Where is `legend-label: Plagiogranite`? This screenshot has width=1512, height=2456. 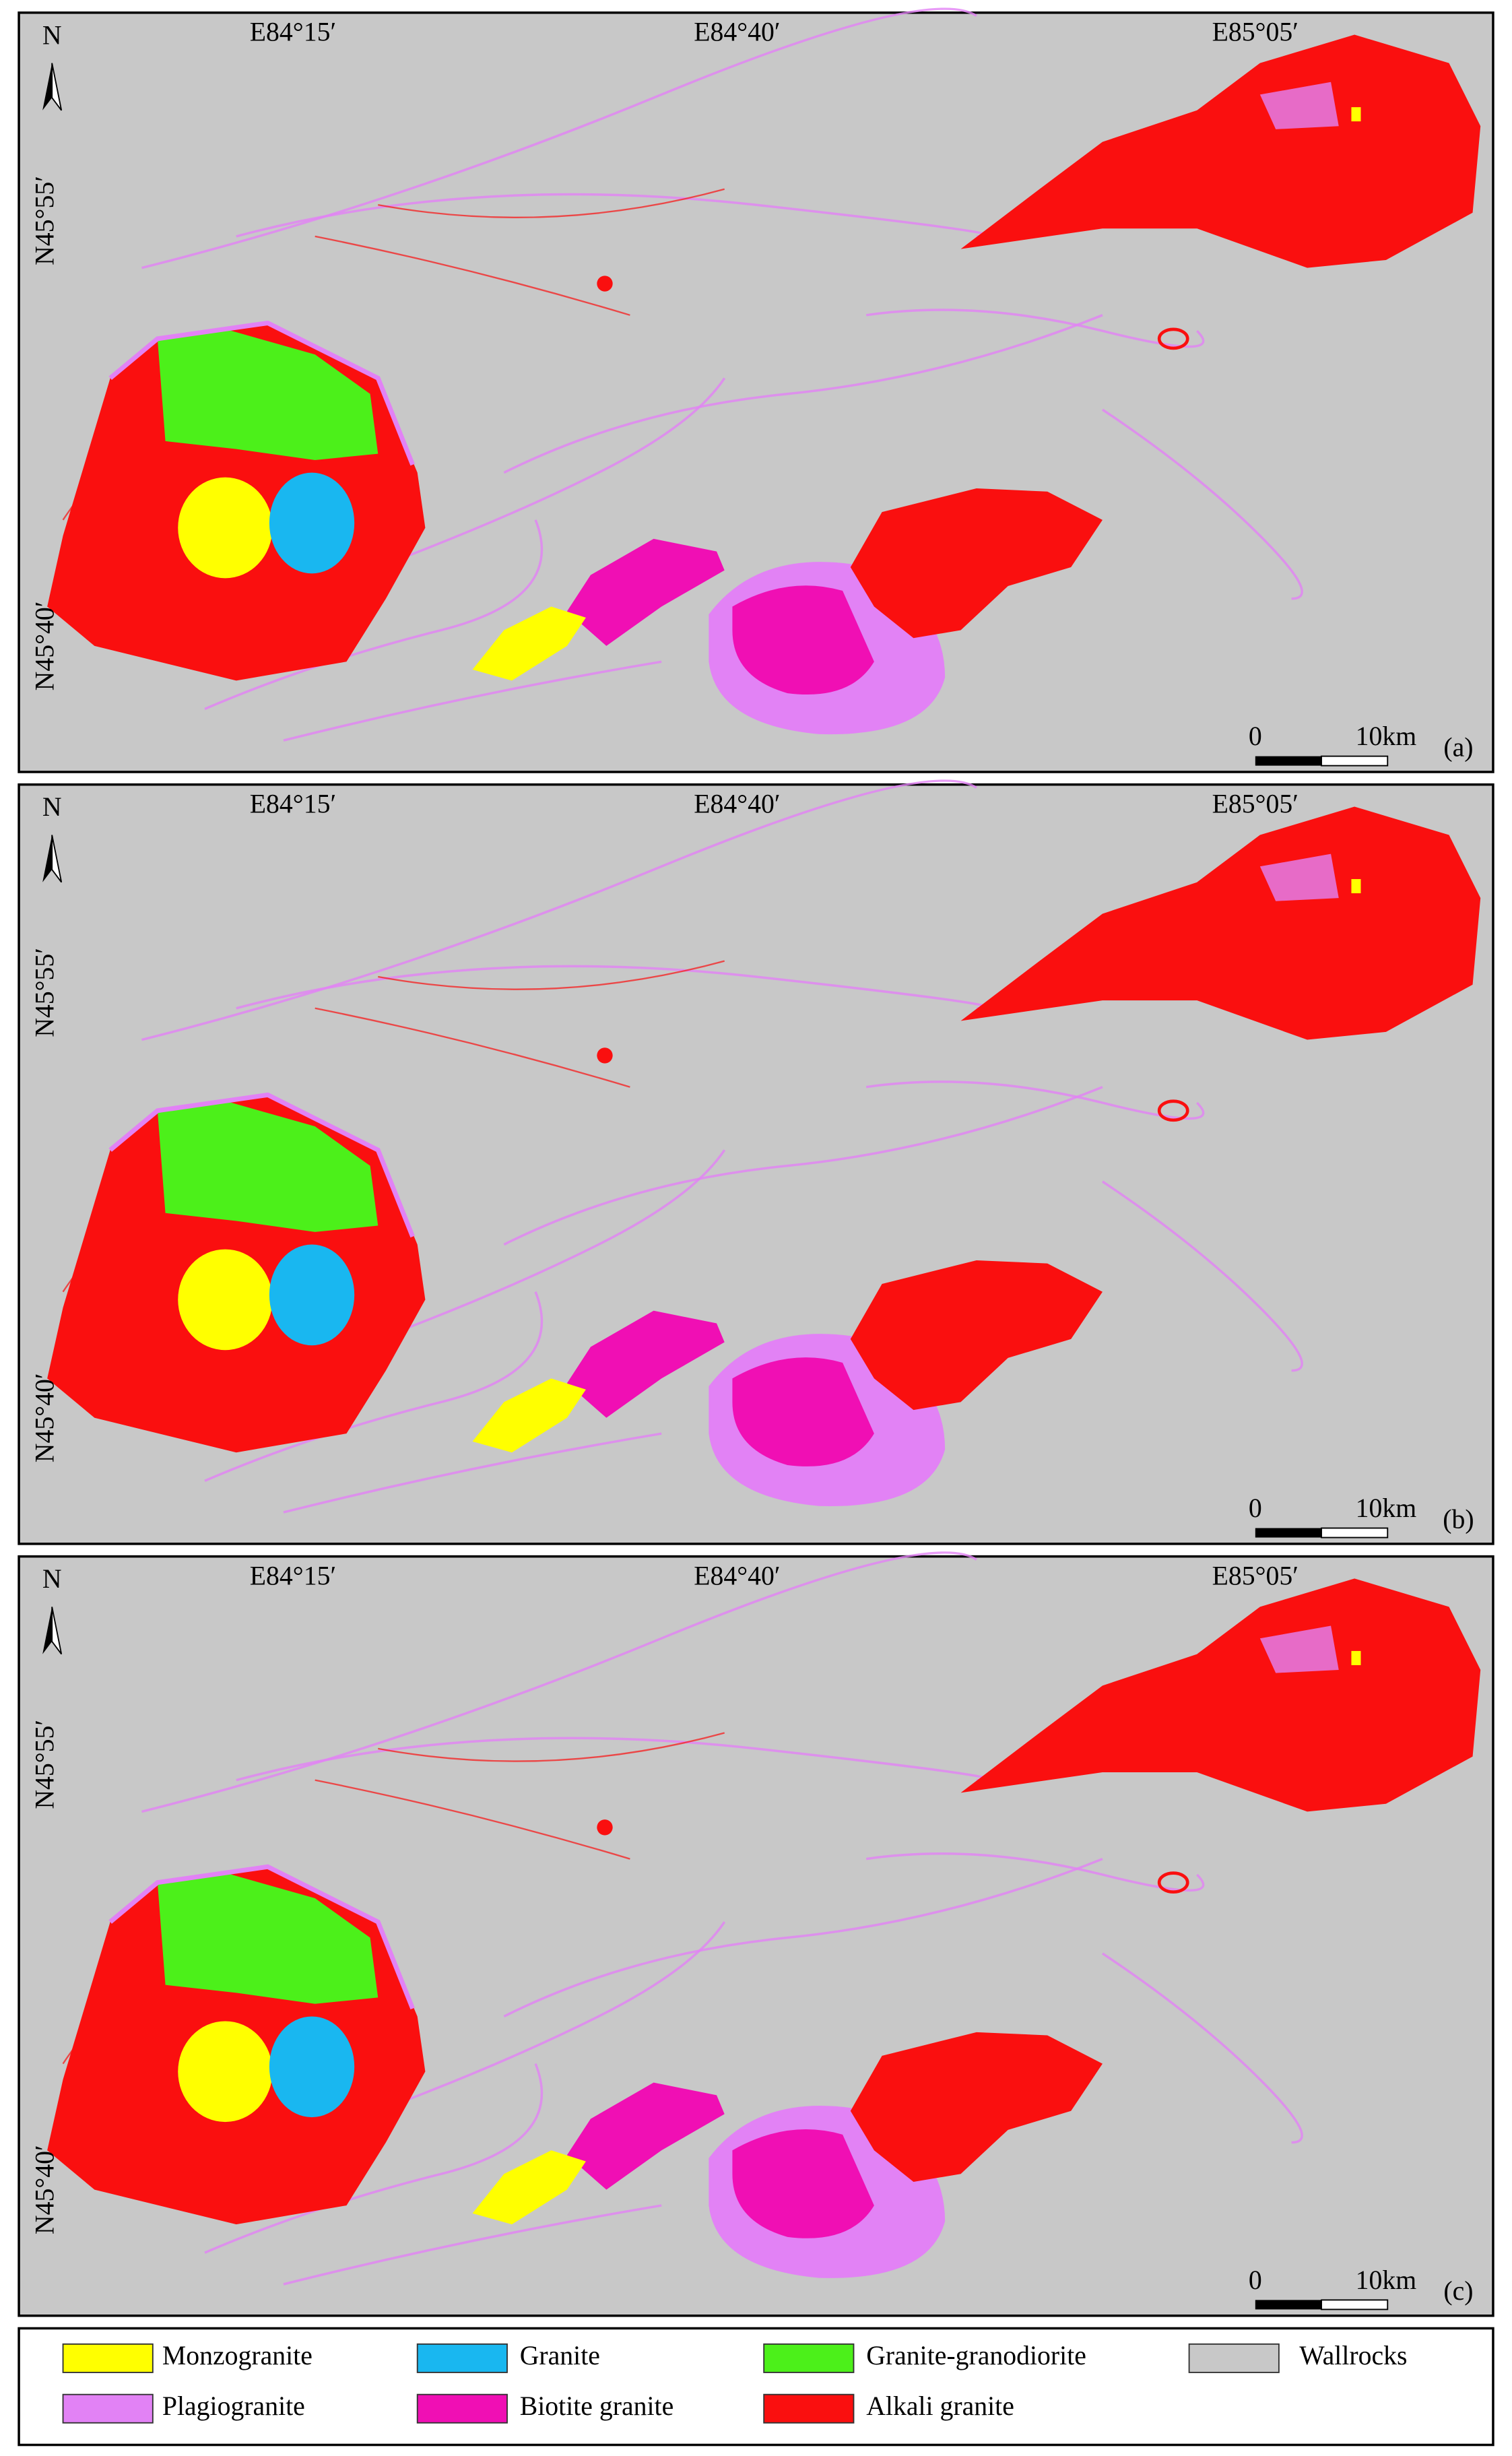
legend-label: Plagiogranite is located at coordinates (233, 2406).